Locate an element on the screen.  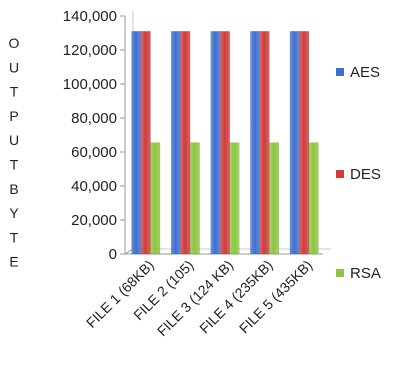
y-tick-label: 100,000 is located at coordinates (90, 84).